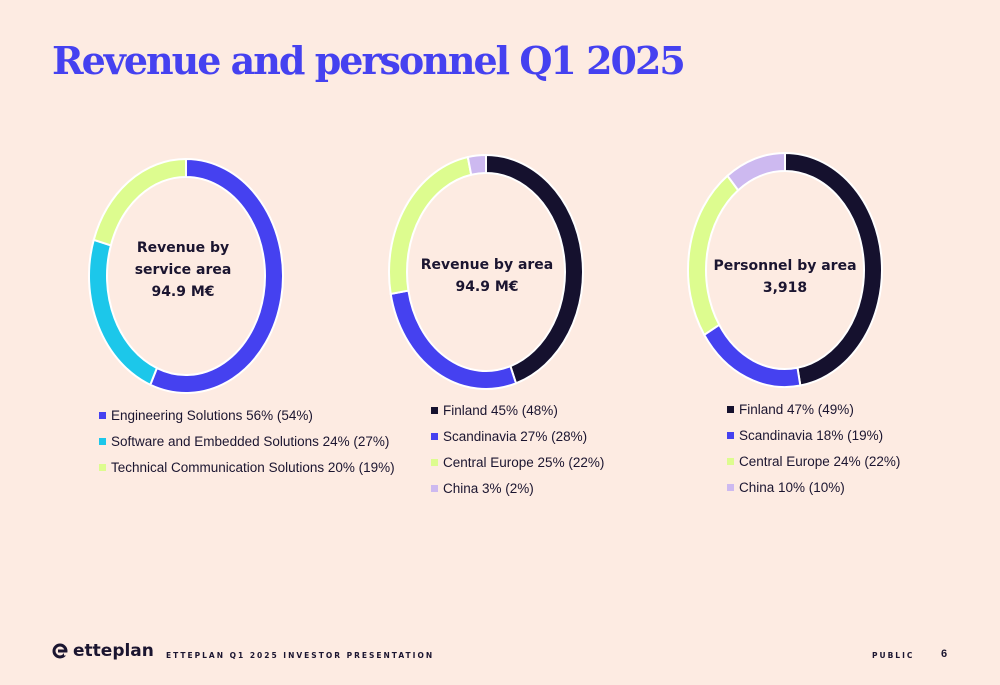  Describe the element at coordinates (60, 651) in the screenshot. I see `etteplan-logo-icon` at that location.